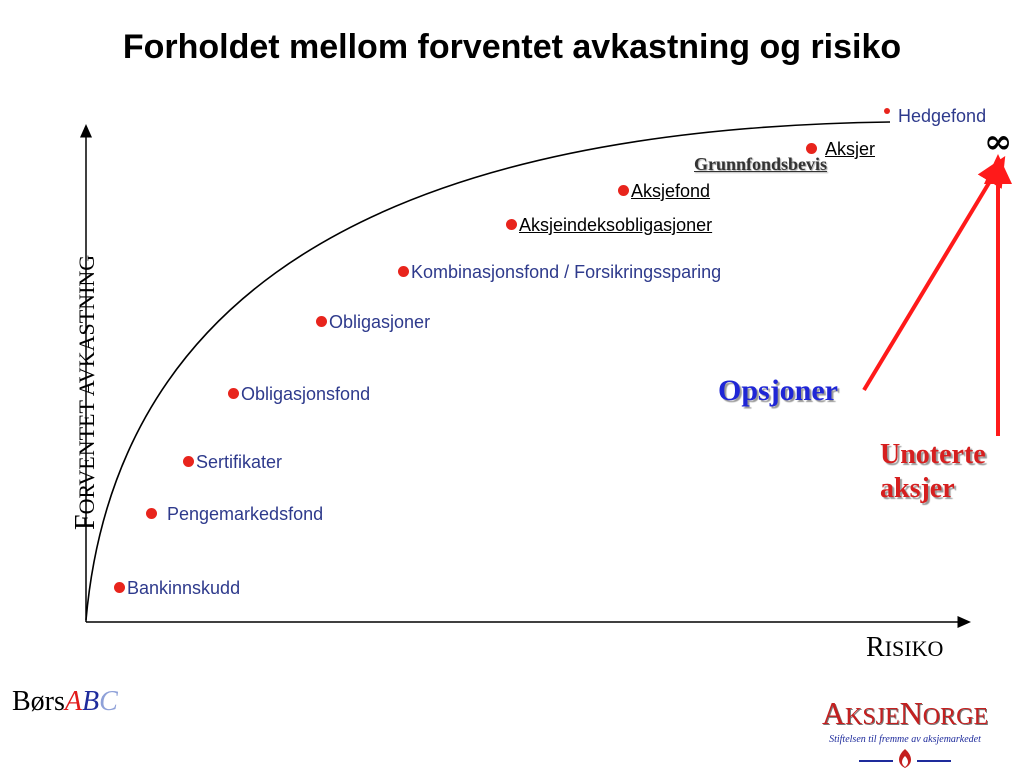 This screenshot has height=769, width=1024. What do you see at coordinates (833, 713) in the screenshot?
I see `aksjenorge-logo-a: A` at bounding box center [833, 713].